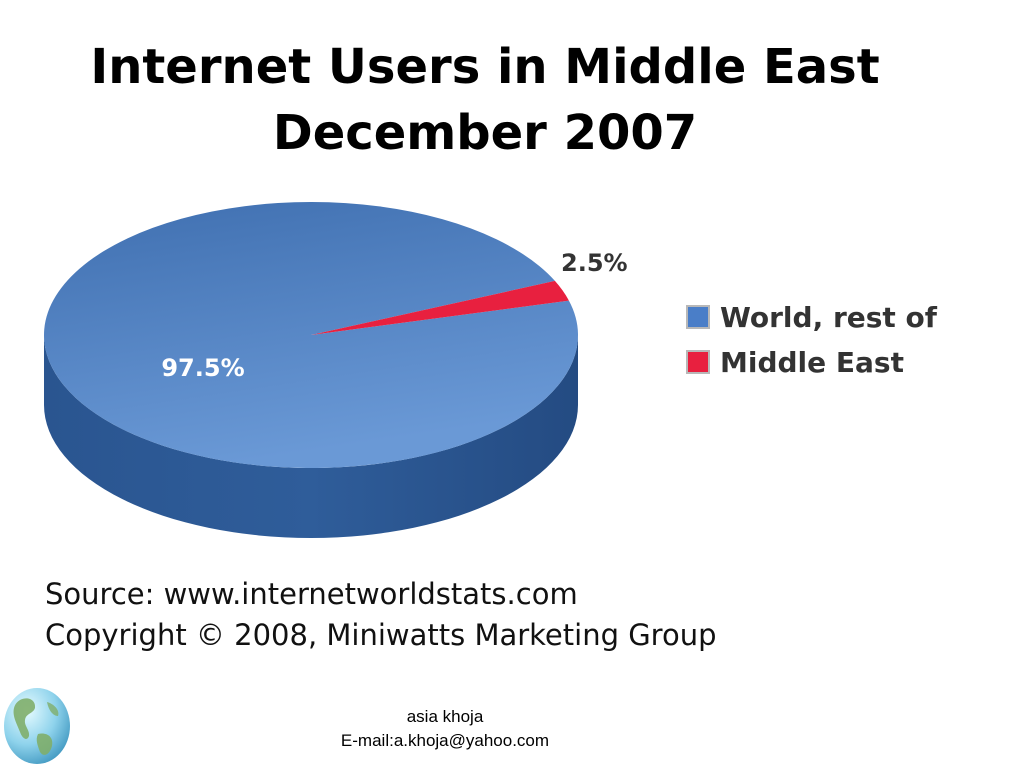  Describe the element at coordinates (485, 133) in the screenshot. I see `chart-title-line2: December 2007` at that location.